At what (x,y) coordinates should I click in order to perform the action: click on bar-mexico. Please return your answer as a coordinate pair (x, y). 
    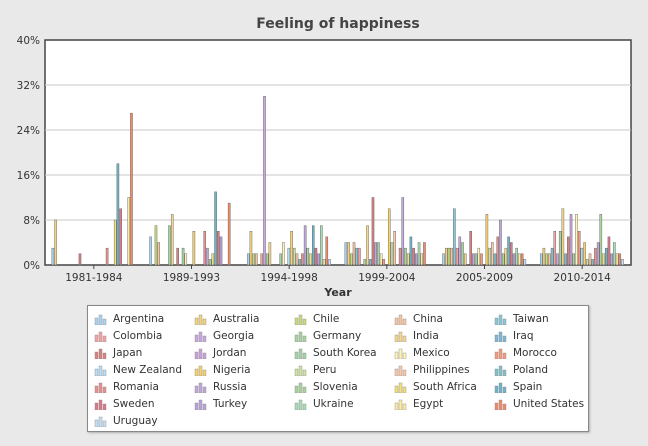
    Looking at the image, I should click on (283, 254).